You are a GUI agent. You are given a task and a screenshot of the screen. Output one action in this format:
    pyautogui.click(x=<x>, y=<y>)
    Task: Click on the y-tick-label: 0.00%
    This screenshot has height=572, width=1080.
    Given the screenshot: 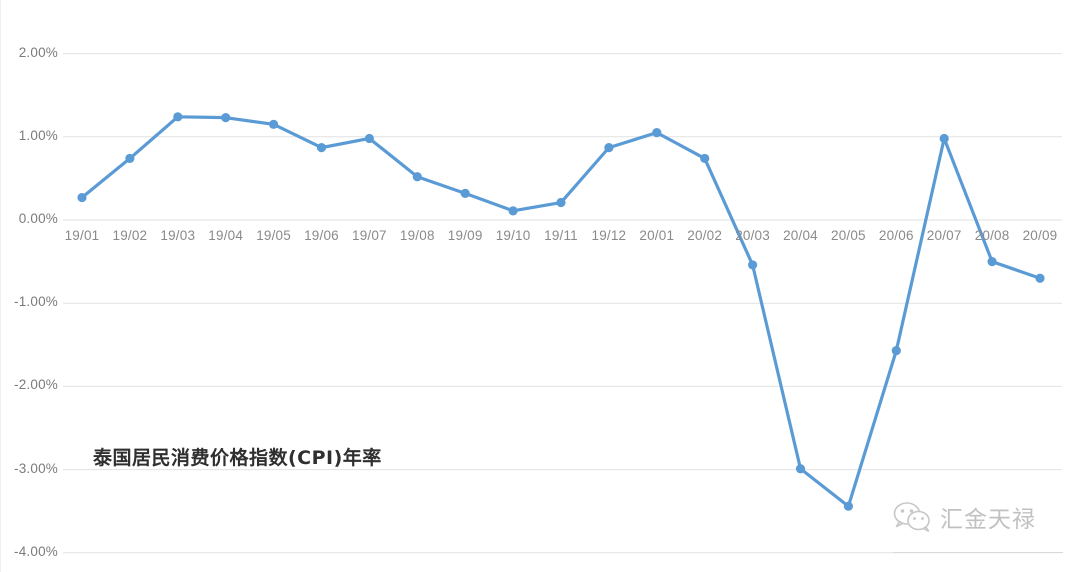 What is the action you would take?
    pyautogui.click(x=38, y=218)
    